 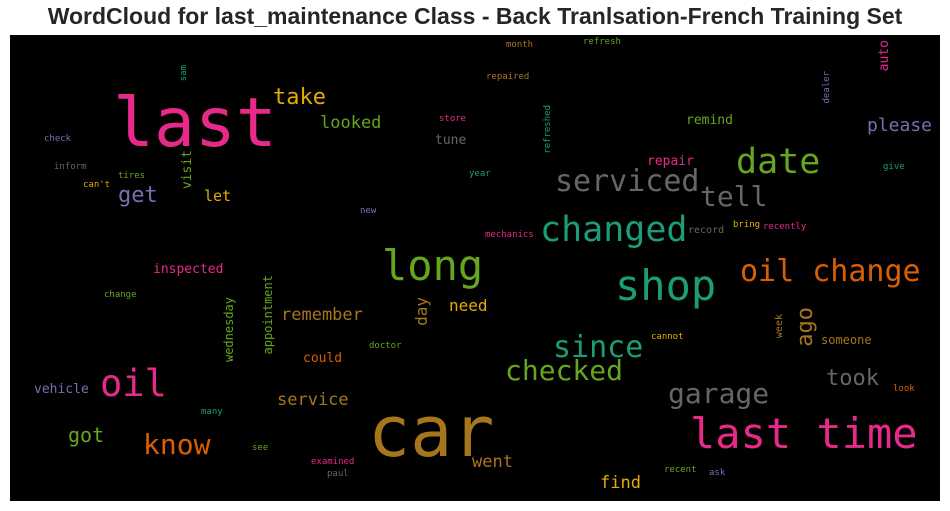 I want to click on word-many: many, so click(x=212, y=412).